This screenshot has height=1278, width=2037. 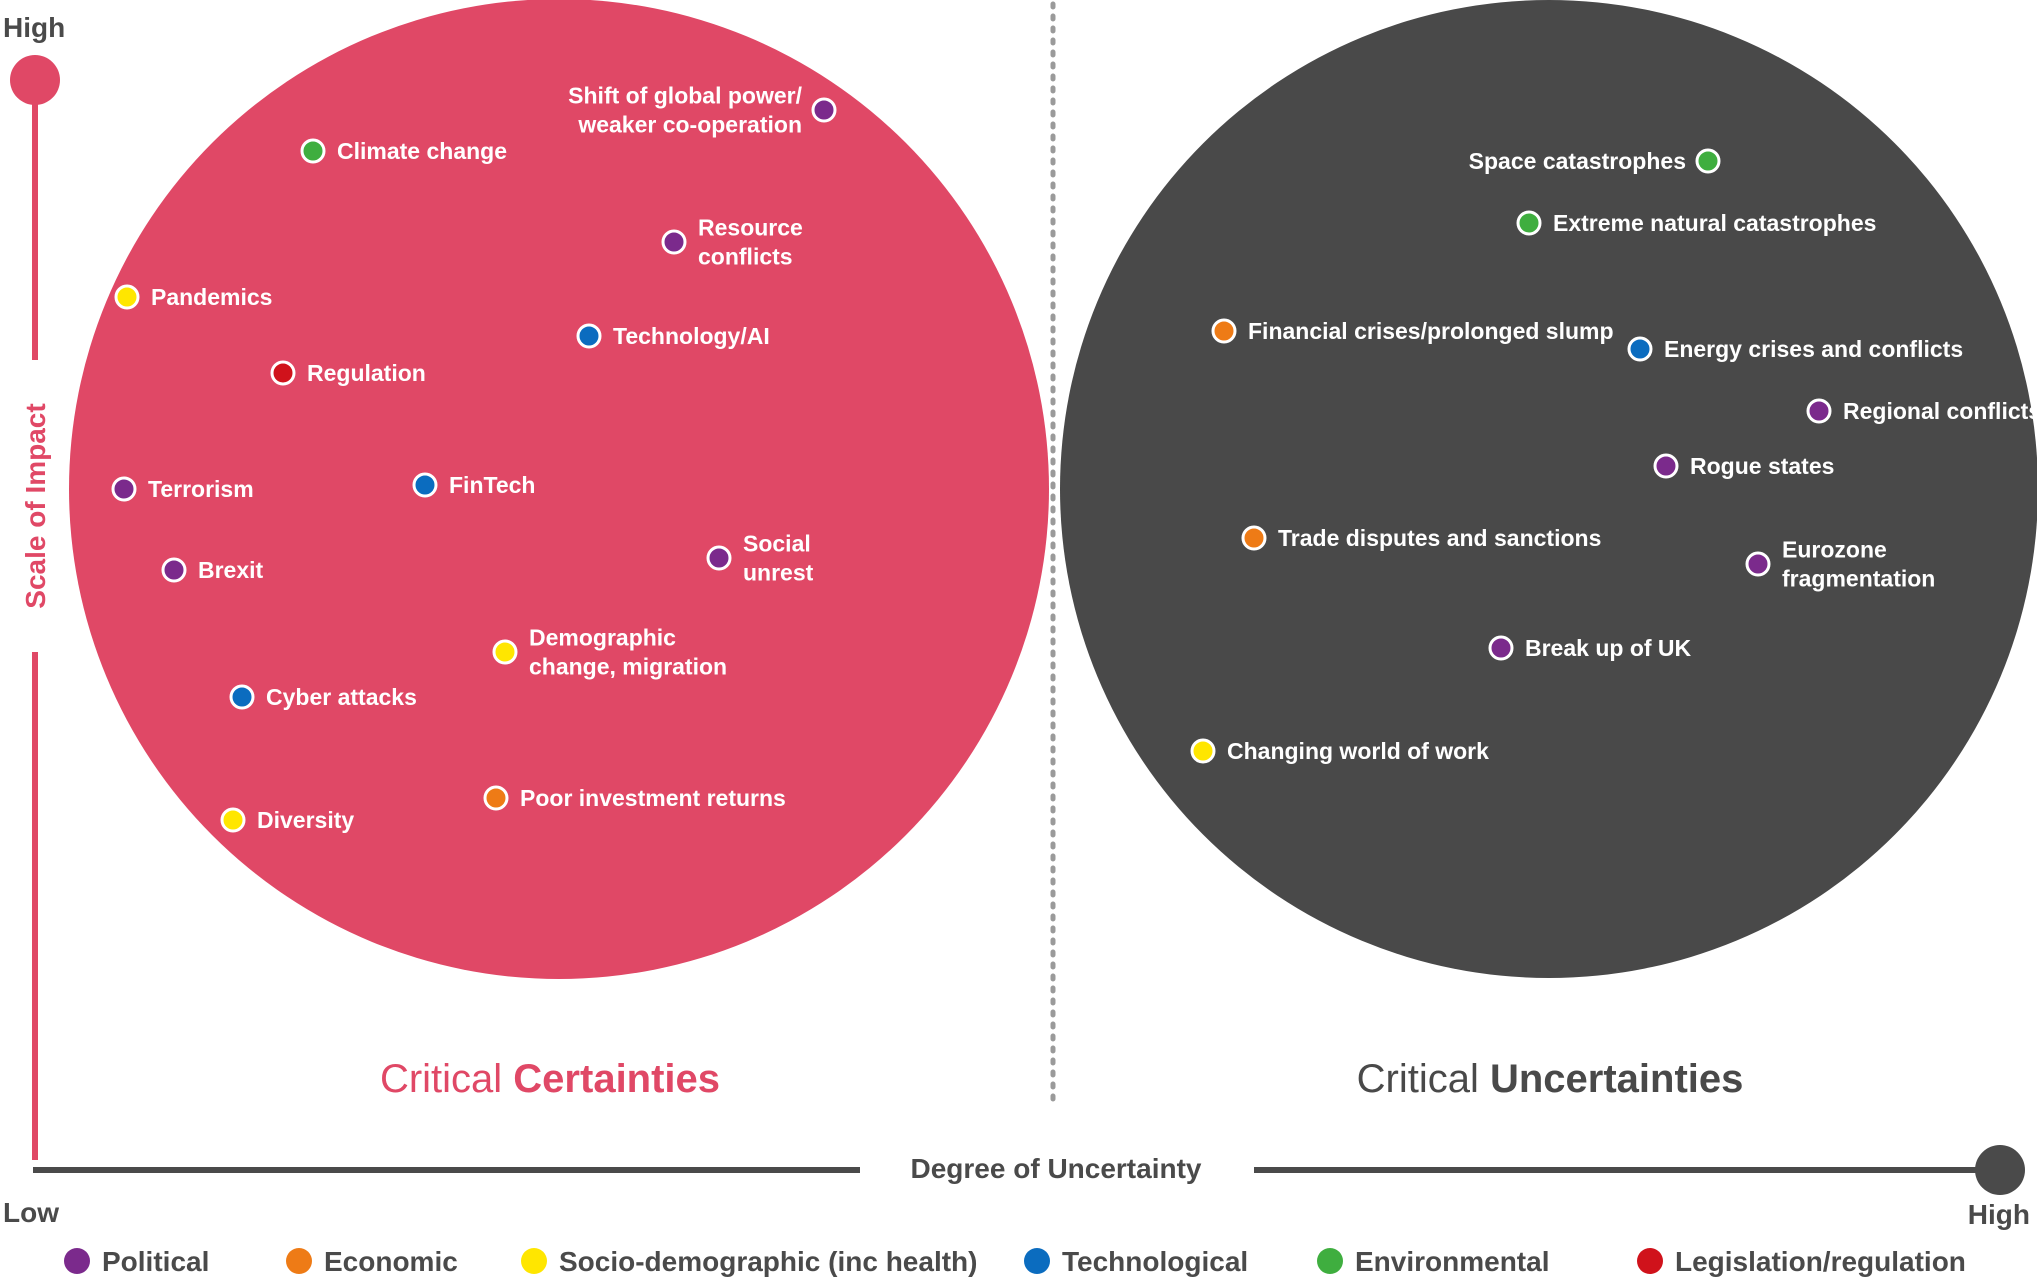 I want to click on legend-technological-dot, so click(x=1037, y=1261).